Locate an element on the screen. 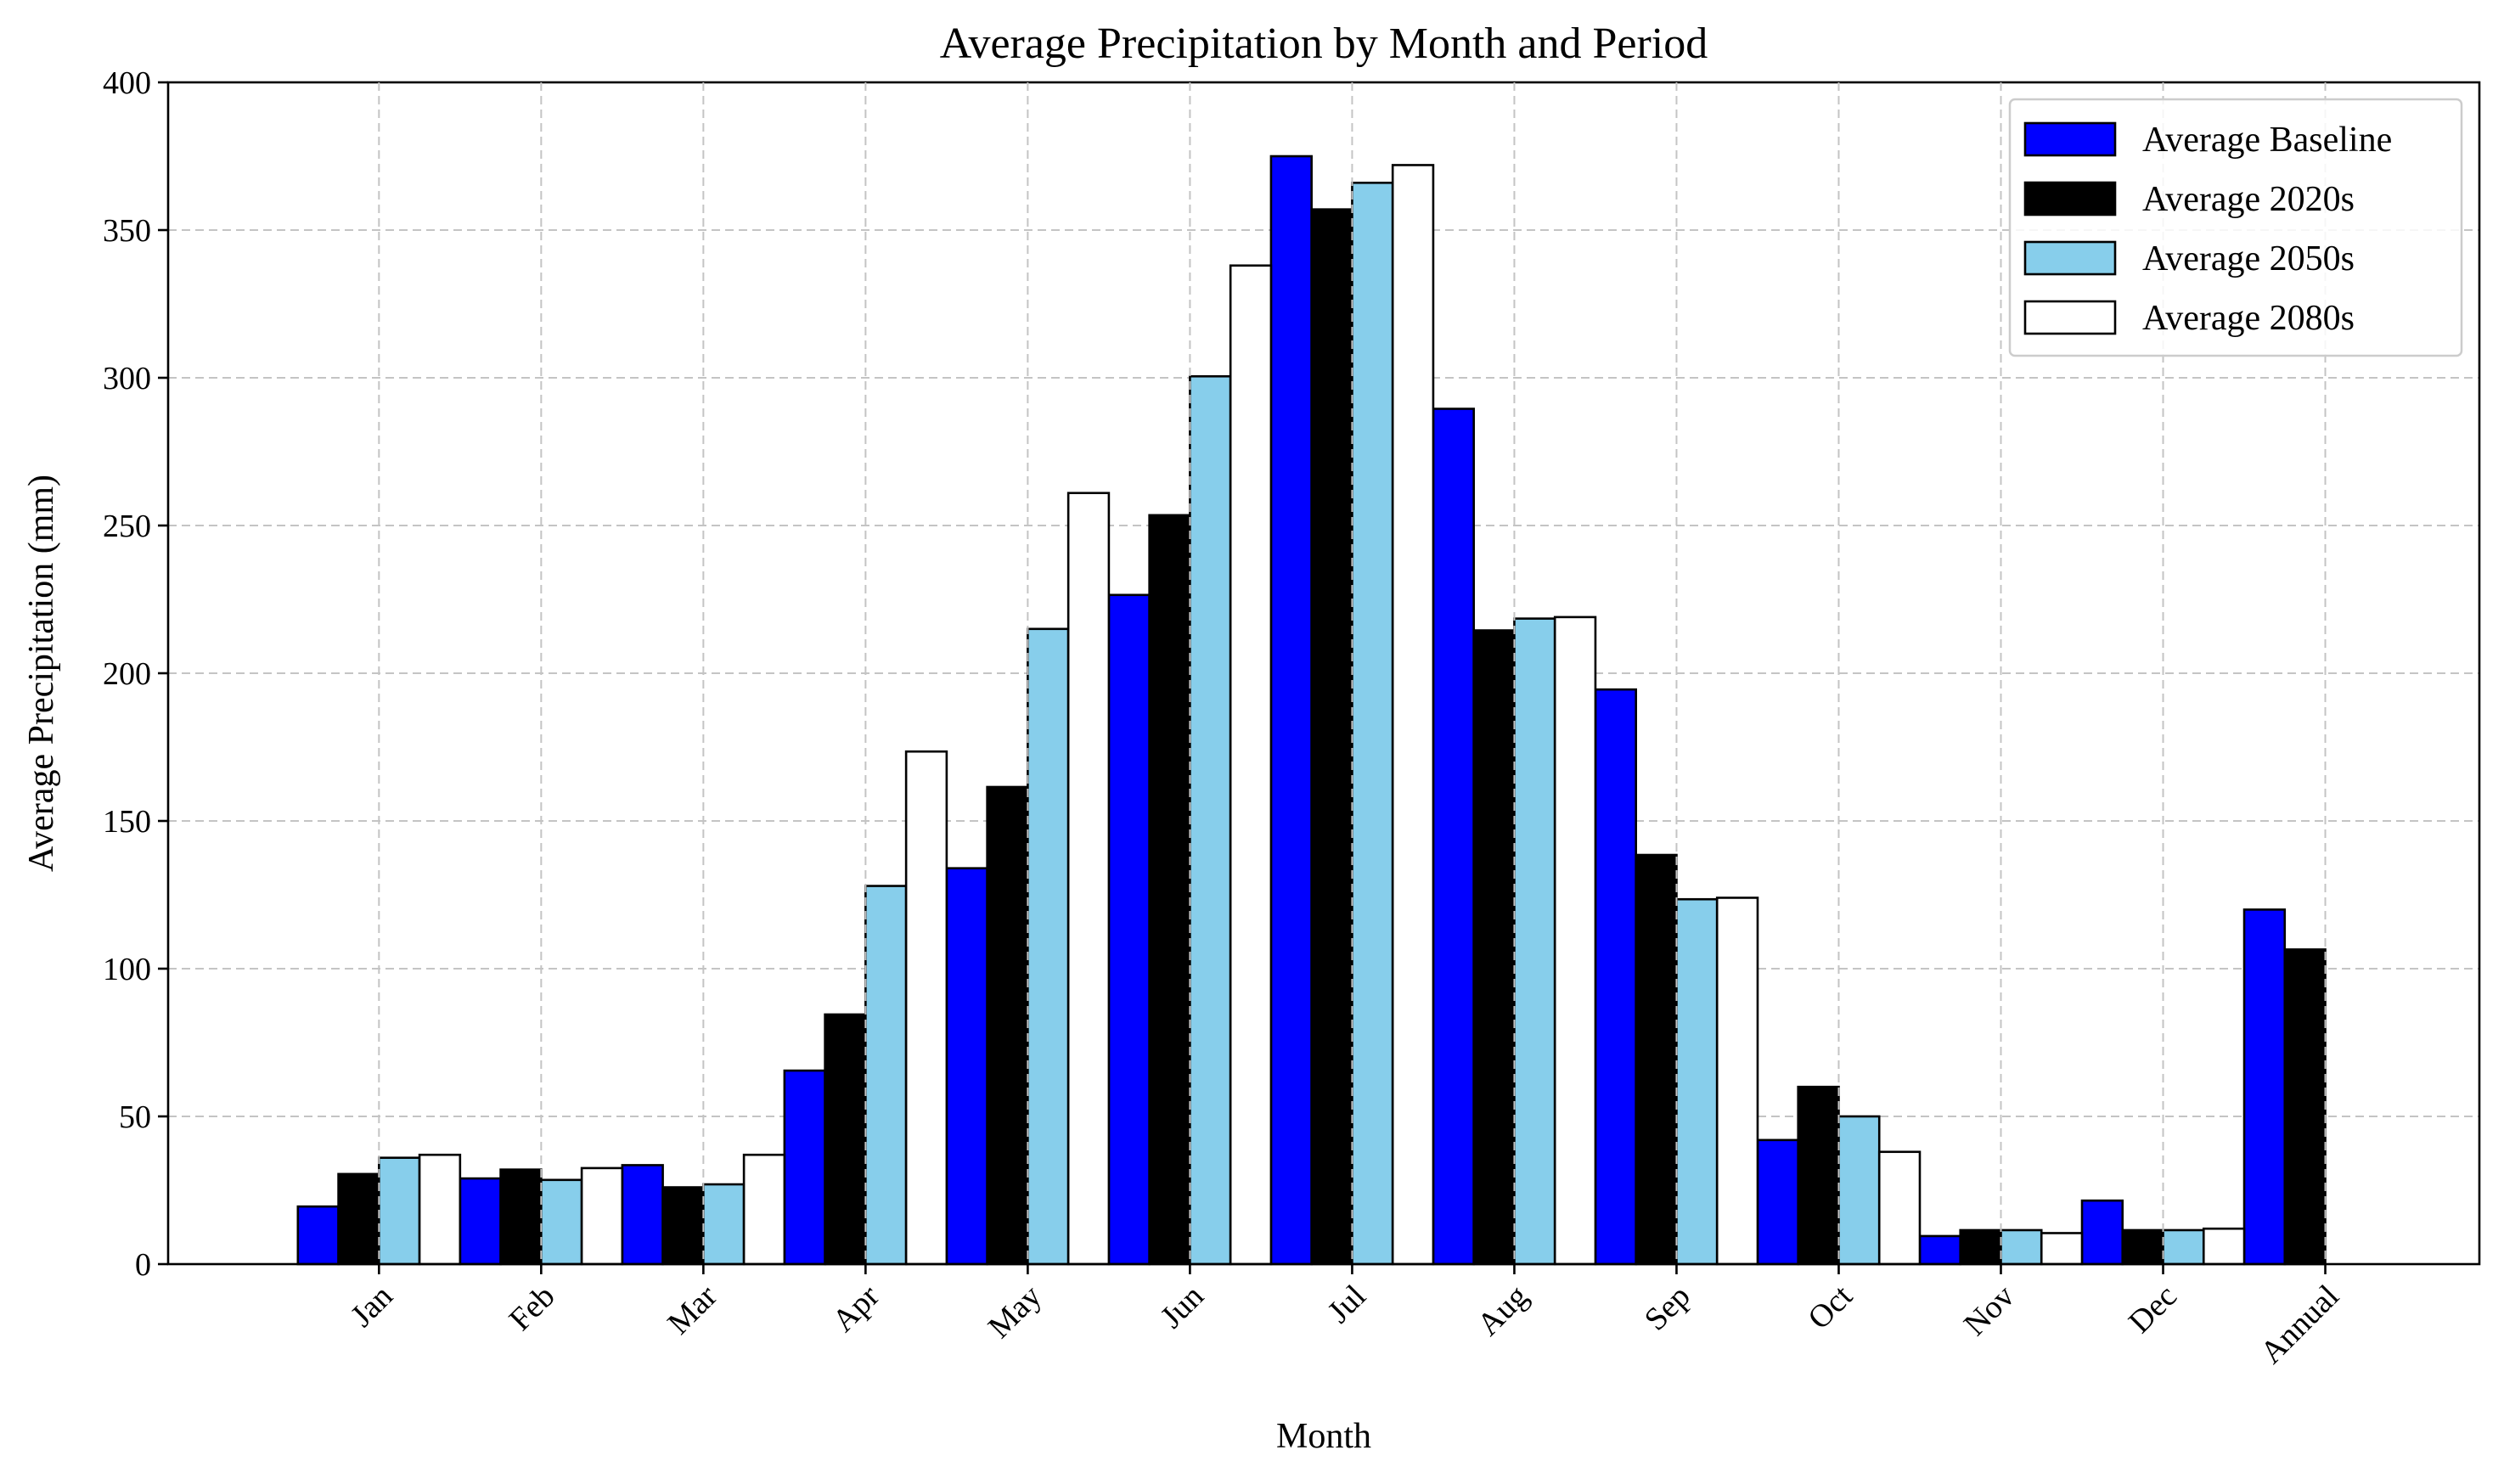  bar-average-2020s-feb is located at coordinates (521, 1217).